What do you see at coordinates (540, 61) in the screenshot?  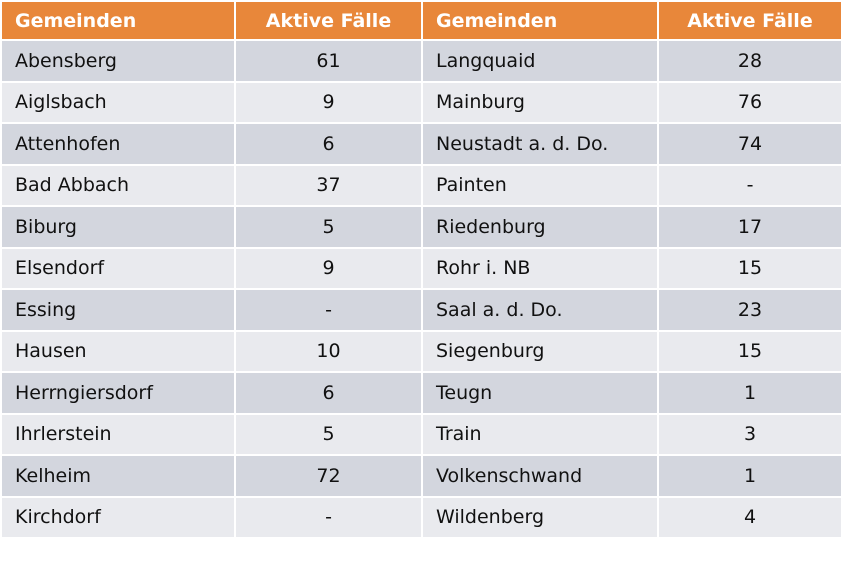 I see `municipality: Langquaid` at bounding box center [540, 61].